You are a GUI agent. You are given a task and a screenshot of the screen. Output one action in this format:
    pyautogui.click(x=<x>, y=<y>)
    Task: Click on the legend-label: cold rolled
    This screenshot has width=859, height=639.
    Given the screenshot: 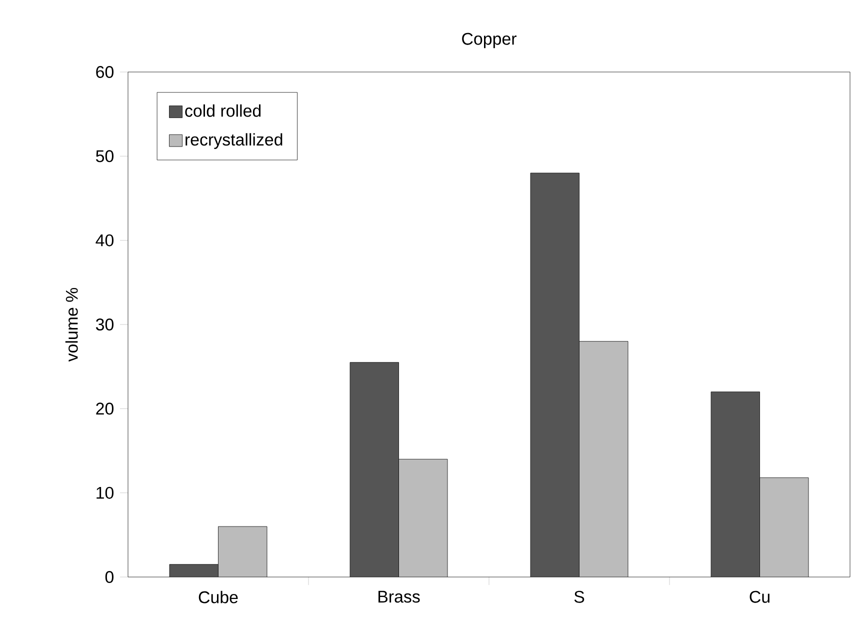 What is the action you would take?
    pyautogui.click(x=223, y=110)
    